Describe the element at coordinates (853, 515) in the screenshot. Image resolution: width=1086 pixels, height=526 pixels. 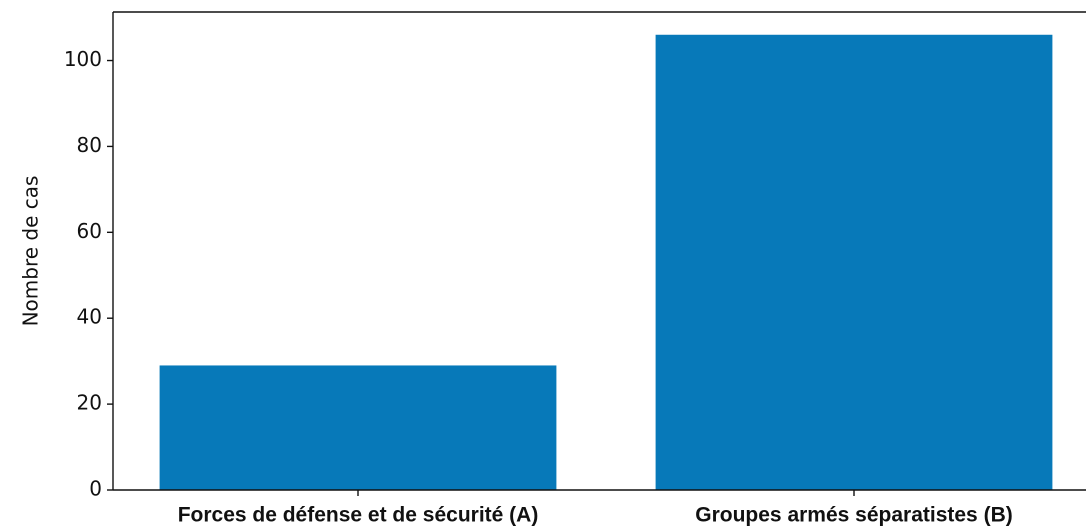
I see `x-tick-label: Groupes armés séparatistes (B)` at that location.